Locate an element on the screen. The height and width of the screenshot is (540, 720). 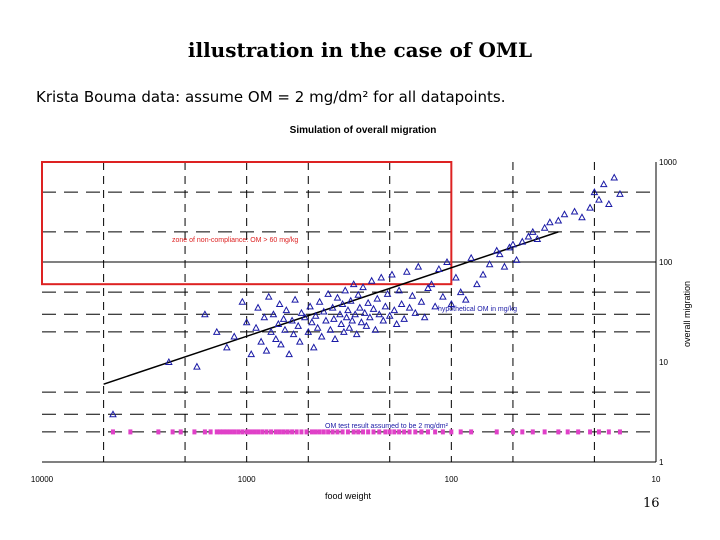
om-test-points is located at coordinates (366, 432).